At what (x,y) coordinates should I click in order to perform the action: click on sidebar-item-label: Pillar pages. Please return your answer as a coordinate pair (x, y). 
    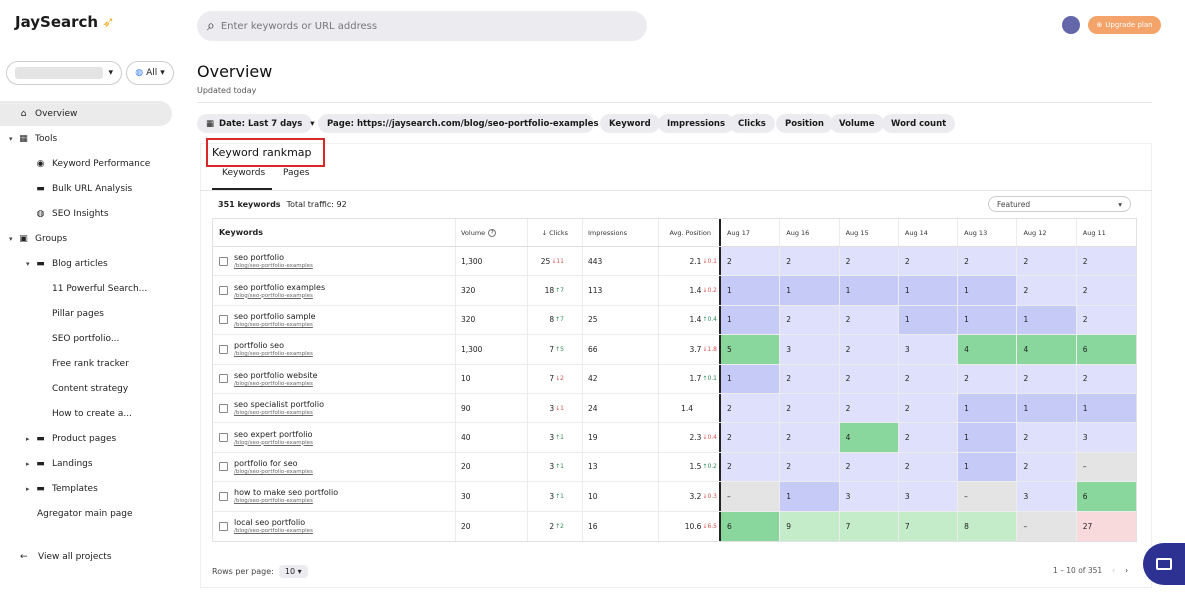
    Looking at the image, I should click on (78, 313).